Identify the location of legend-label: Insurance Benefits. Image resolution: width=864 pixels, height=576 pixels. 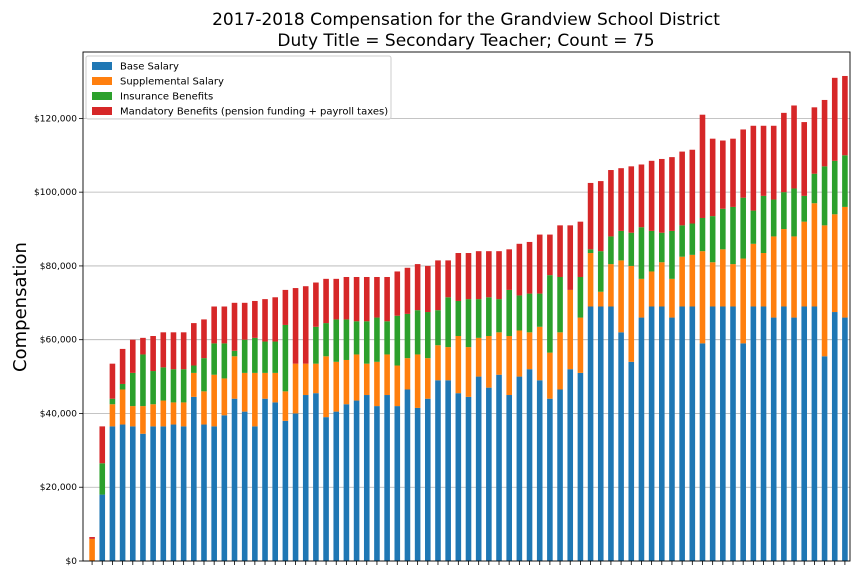
(166, 97).